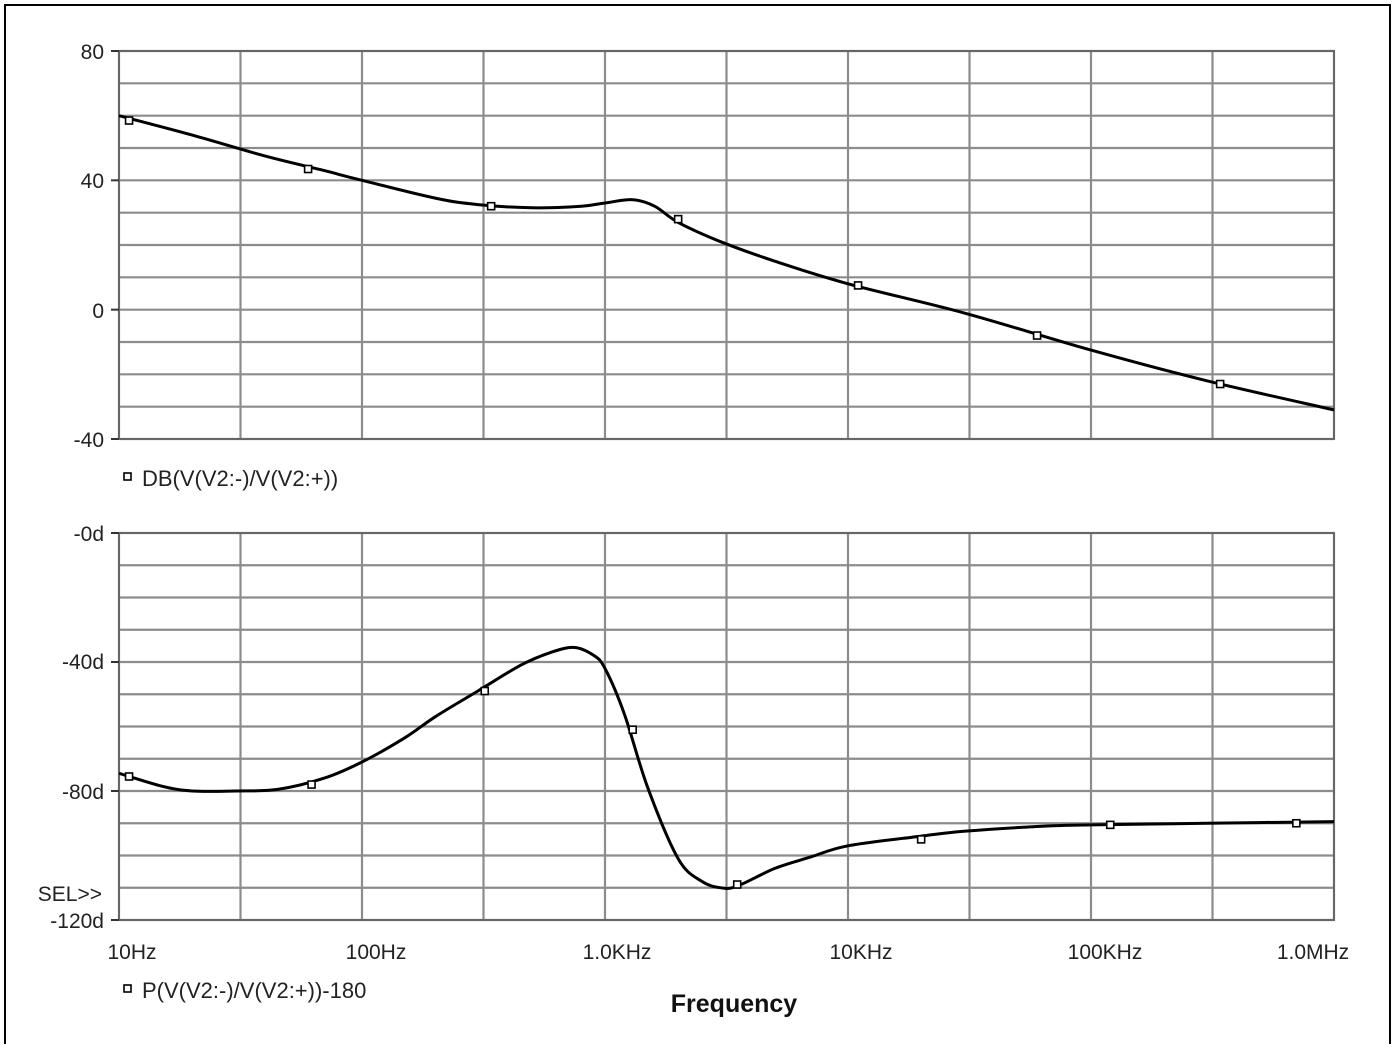 Image resolution: width=1397 pixels, height=1048 pixels. What do you see at coordinates (127, 476) in the screenshot?
I see `top-legend-marker` at bounding box center [127, 476].